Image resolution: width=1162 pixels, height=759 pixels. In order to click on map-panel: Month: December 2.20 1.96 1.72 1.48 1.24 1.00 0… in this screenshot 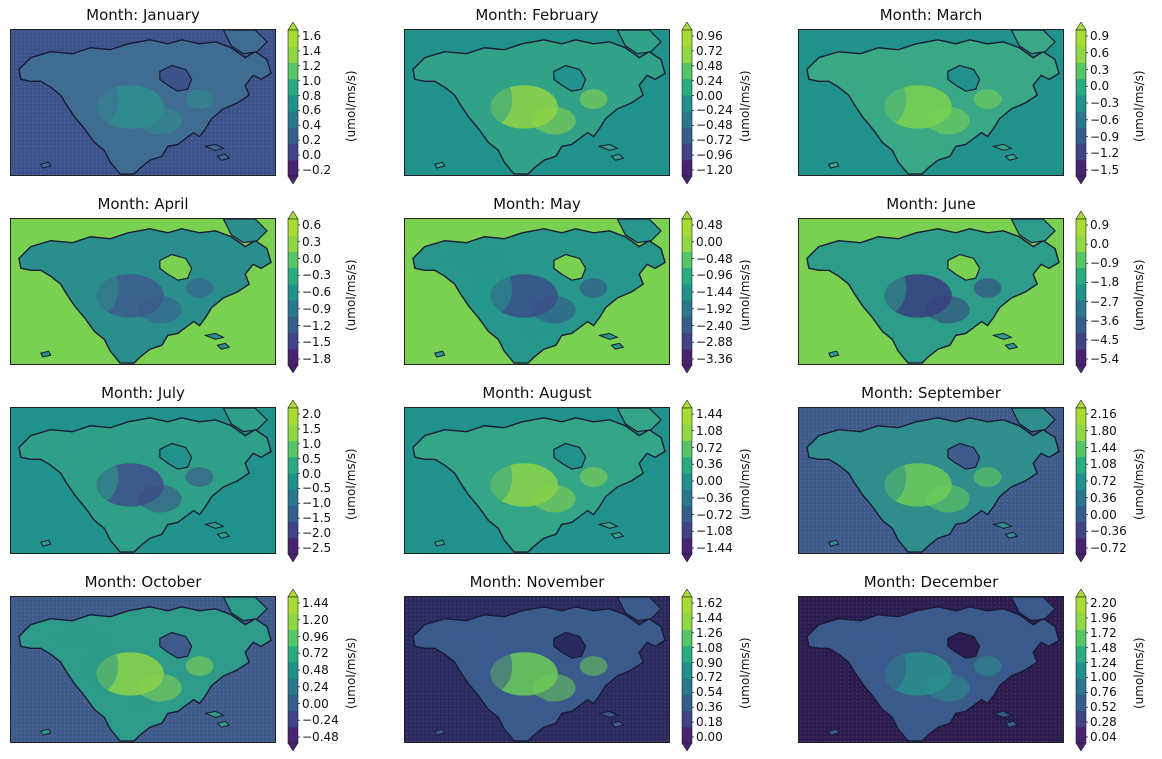, I will do `click(975, 661)`.